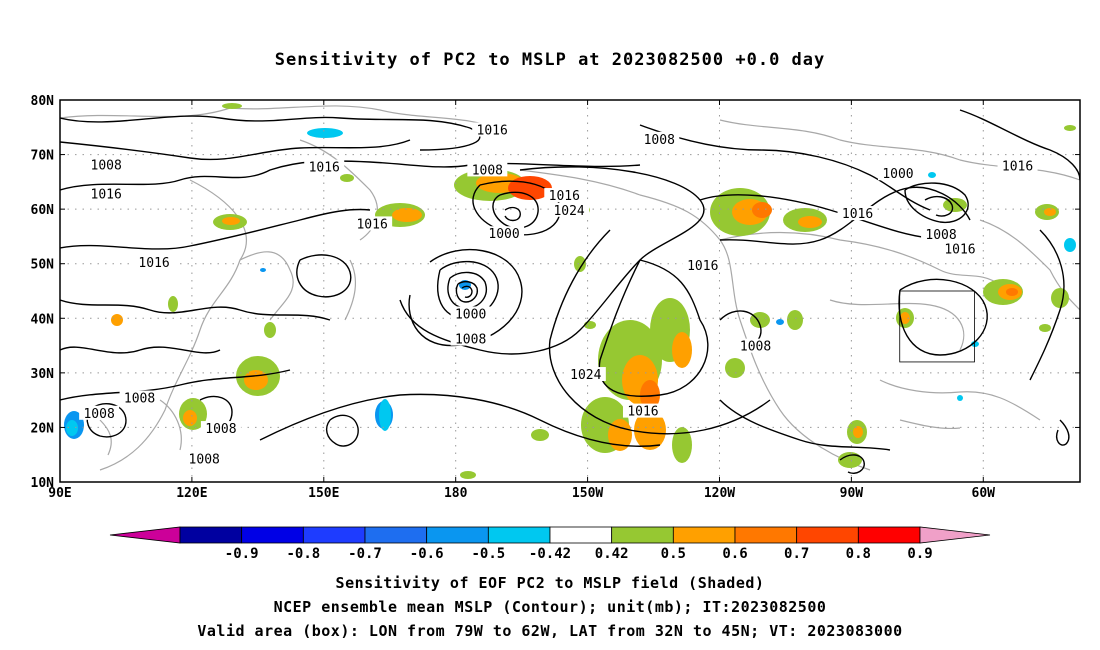 The image size is (1100, 650). I want to click on valid-area-rectangle, so click(937, 326).